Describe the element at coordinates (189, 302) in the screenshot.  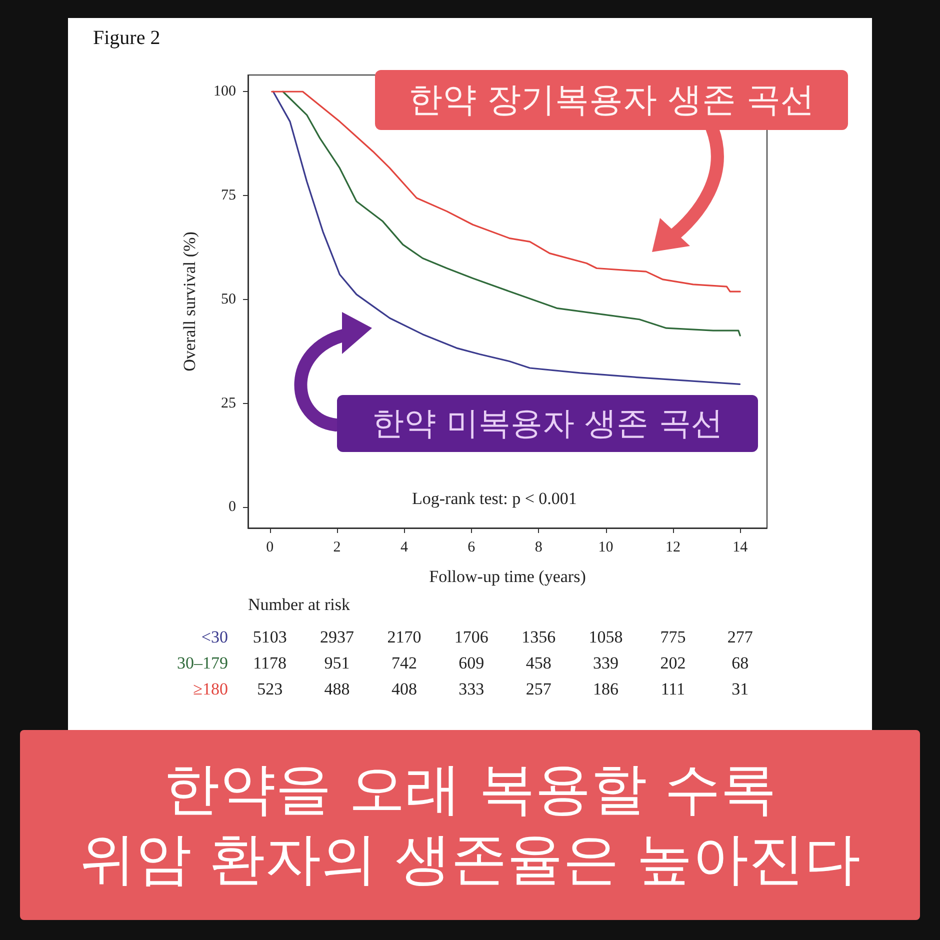
I see `y-axis-title: Overall survival (%)` at that location.